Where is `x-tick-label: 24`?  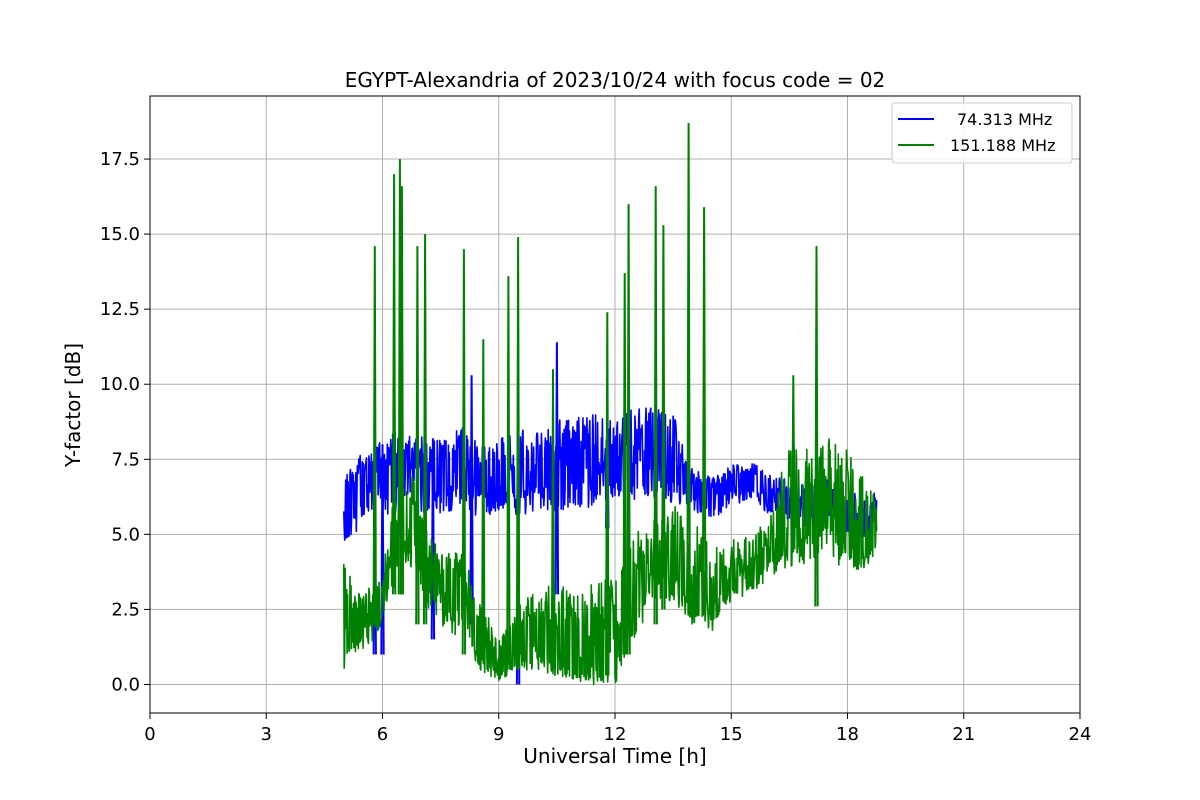
x-tick-label: 24 is located at coordinates (1080, 734).